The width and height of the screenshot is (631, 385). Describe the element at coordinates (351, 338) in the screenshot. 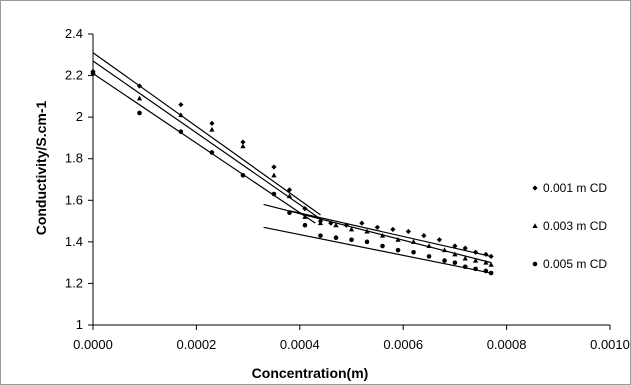

I see `x-axis-ticks: 0.0000 0.0002 0.0004 0.0006 0.0008 0.0010` at that location.